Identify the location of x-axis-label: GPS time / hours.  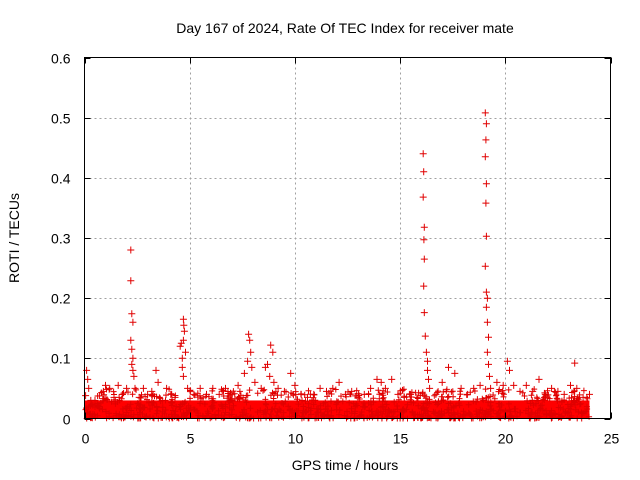
(345, 465).